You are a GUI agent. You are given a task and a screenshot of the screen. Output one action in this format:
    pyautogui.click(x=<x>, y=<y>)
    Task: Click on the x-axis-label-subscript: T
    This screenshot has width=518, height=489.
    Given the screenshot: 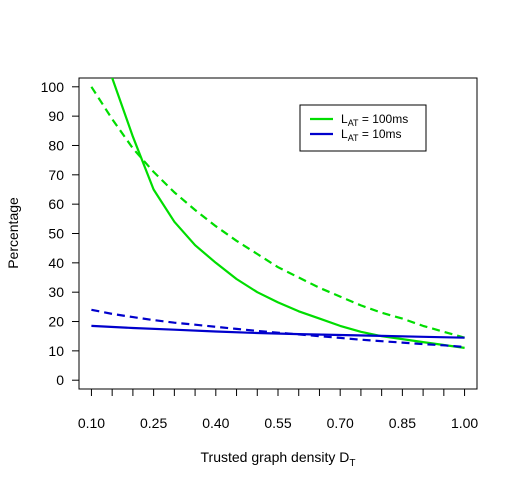 What is the action you would take?
    pyautogui.click(x=352, y=463)
    